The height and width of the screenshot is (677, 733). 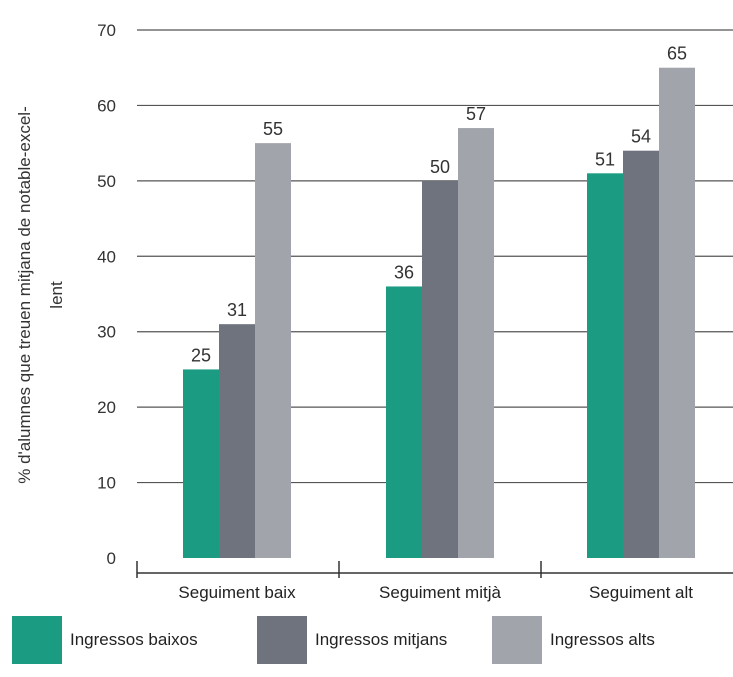 I want to click on legend-item: Ingressos baixos, so click(x=105, y=640).